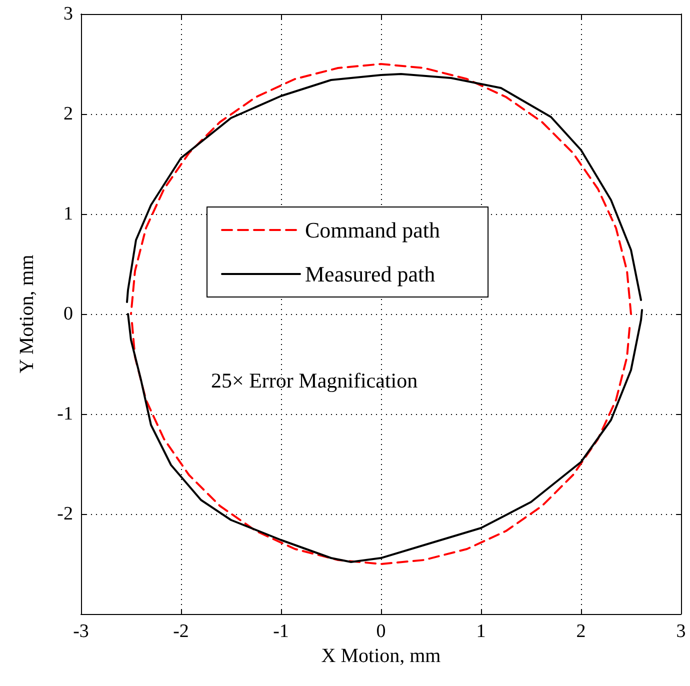  What do you see at coordinates (381, 655) in the screenshot?
I see `x-axis-title: X Motion, mm` at bounding box center [381, 655].